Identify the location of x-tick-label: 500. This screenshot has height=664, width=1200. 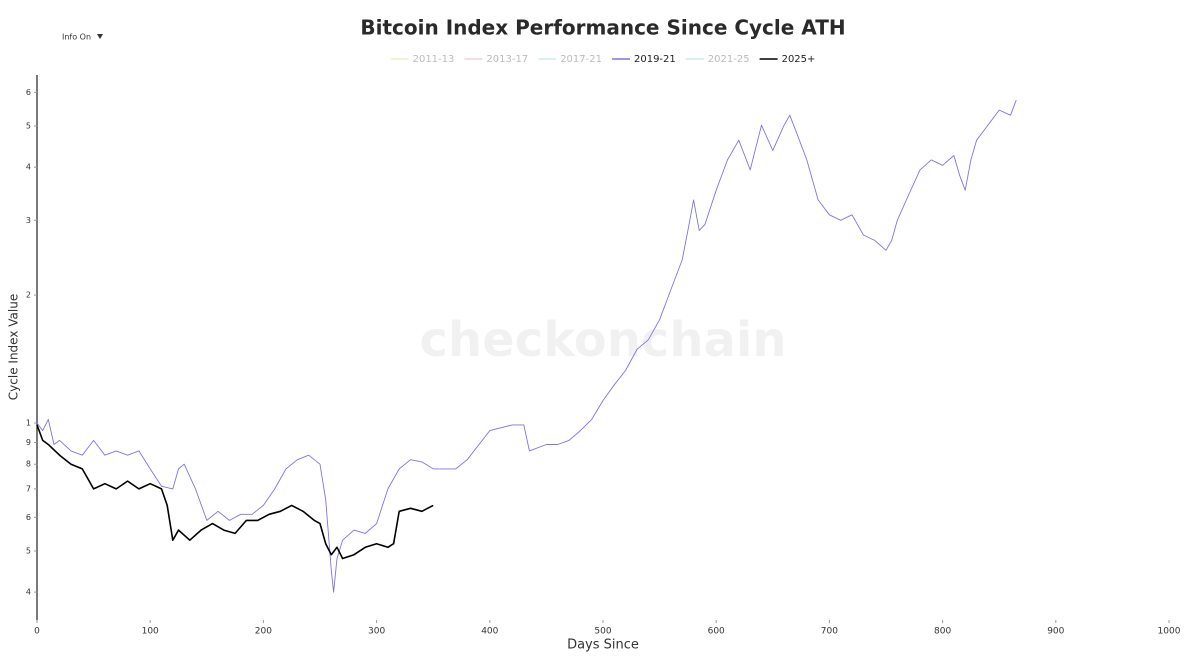
(602, 632).